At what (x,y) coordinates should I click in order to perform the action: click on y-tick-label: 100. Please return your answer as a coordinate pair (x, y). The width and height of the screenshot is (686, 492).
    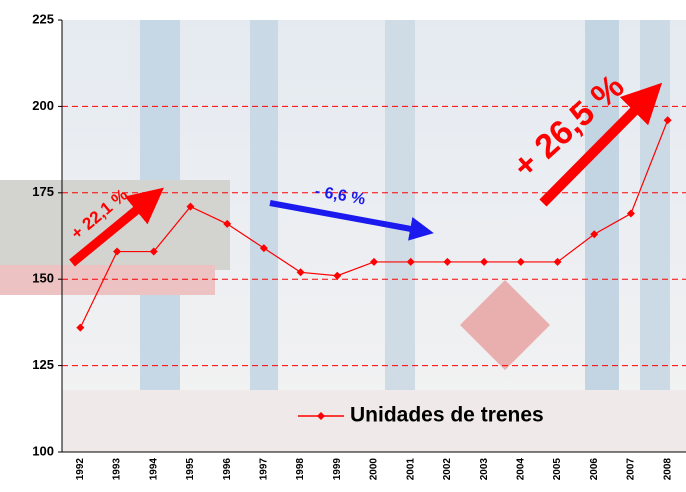
    Looking at the image, I should click on (43, 450).